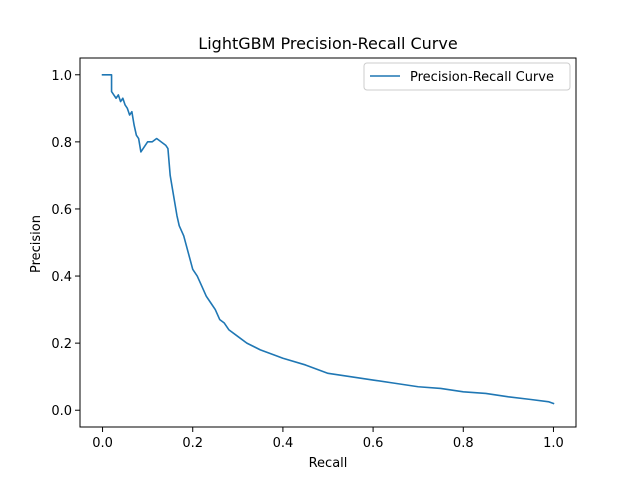  Describe the element at coordinates (328, 463) in the screenshot. I see `x-axis-label: Recall` at that location.